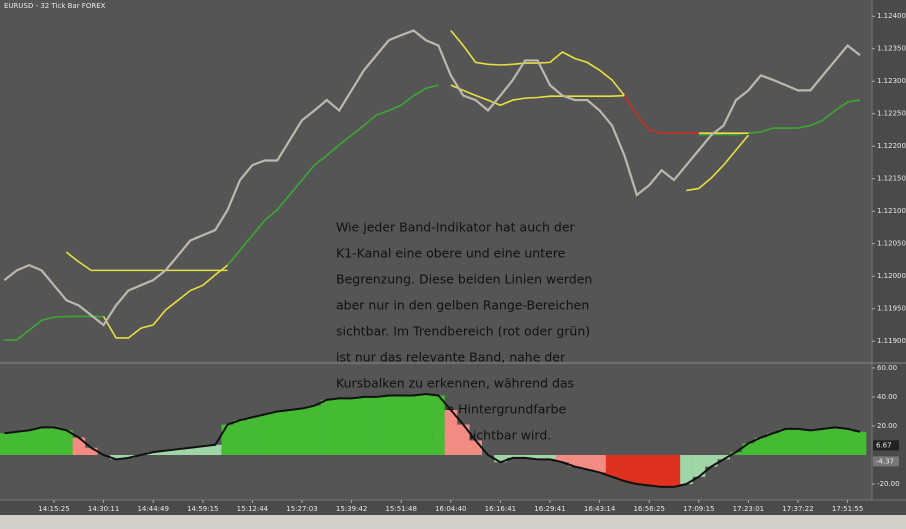  Describe the element at coordinates (891, 81) in the screenshot. I see `y-tick-label: 1.12300` at that location.